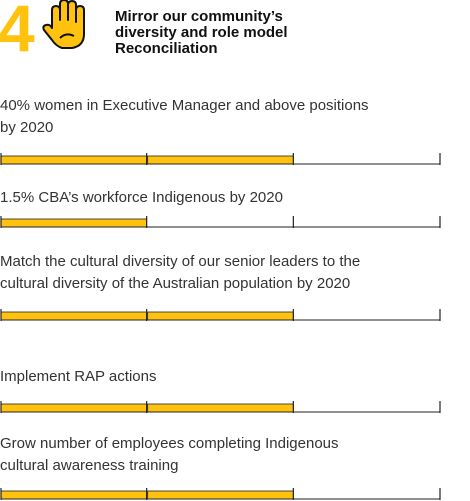  What do you see at coordinates (17, 32) in the screenshot?
I see `goal-number: 4` at bounding box center [17, 32].